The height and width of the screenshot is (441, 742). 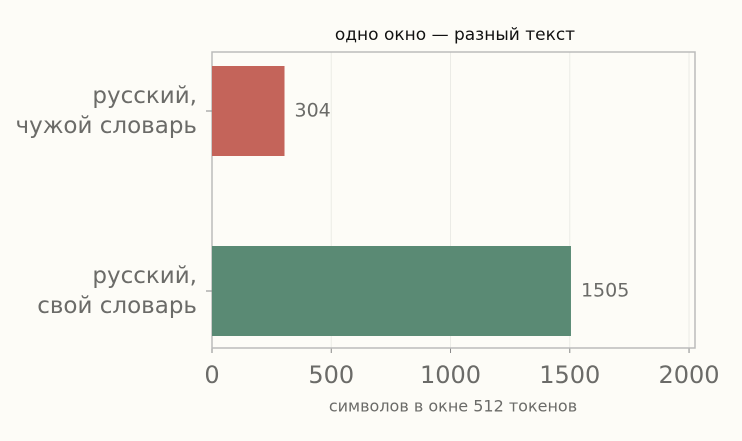 What do you see at coordinates (313, 111) in the screenshot?
I see `value-label: 304` at bounding box center [313, 111].